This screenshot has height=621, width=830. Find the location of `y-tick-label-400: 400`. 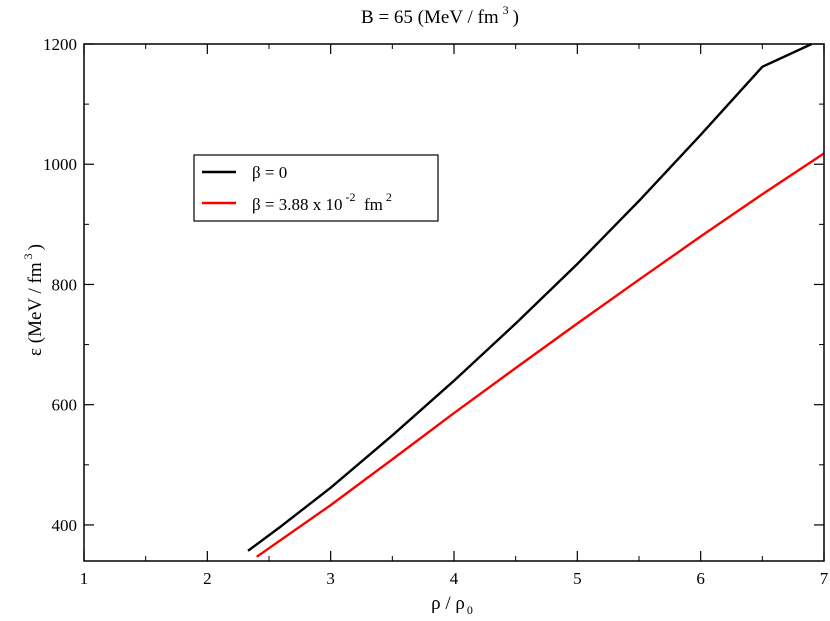

y-tick-label-400: 400 is located at coordinates (65, 525).